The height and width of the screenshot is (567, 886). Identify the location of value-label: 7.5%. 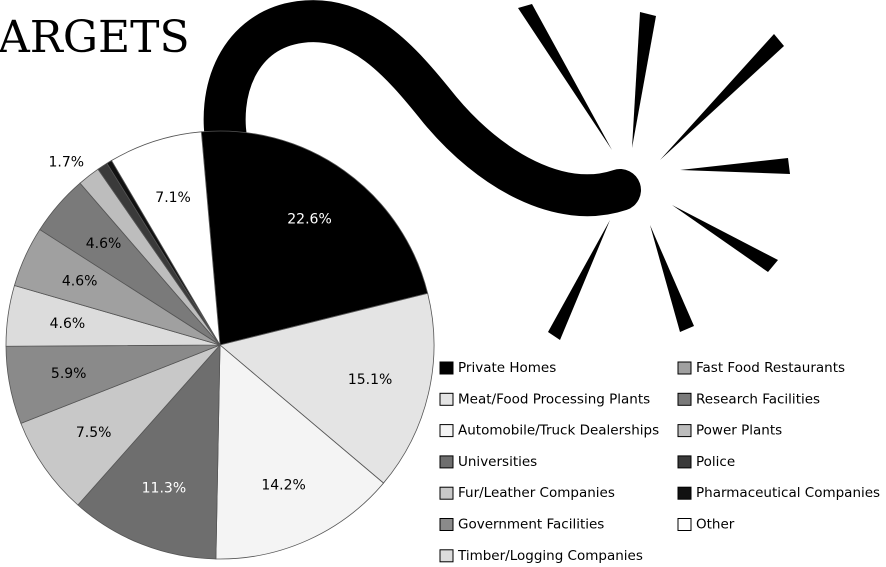
(94, 433).